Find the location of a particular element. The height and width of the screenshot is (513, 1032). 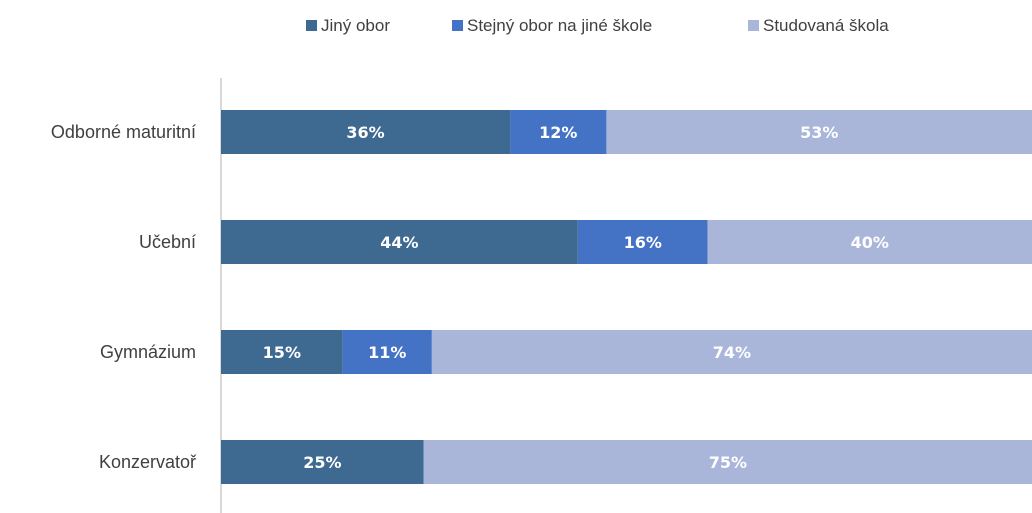

data-label-konzervator-jiny-obor: 25% is located at coordinates (322, 462).